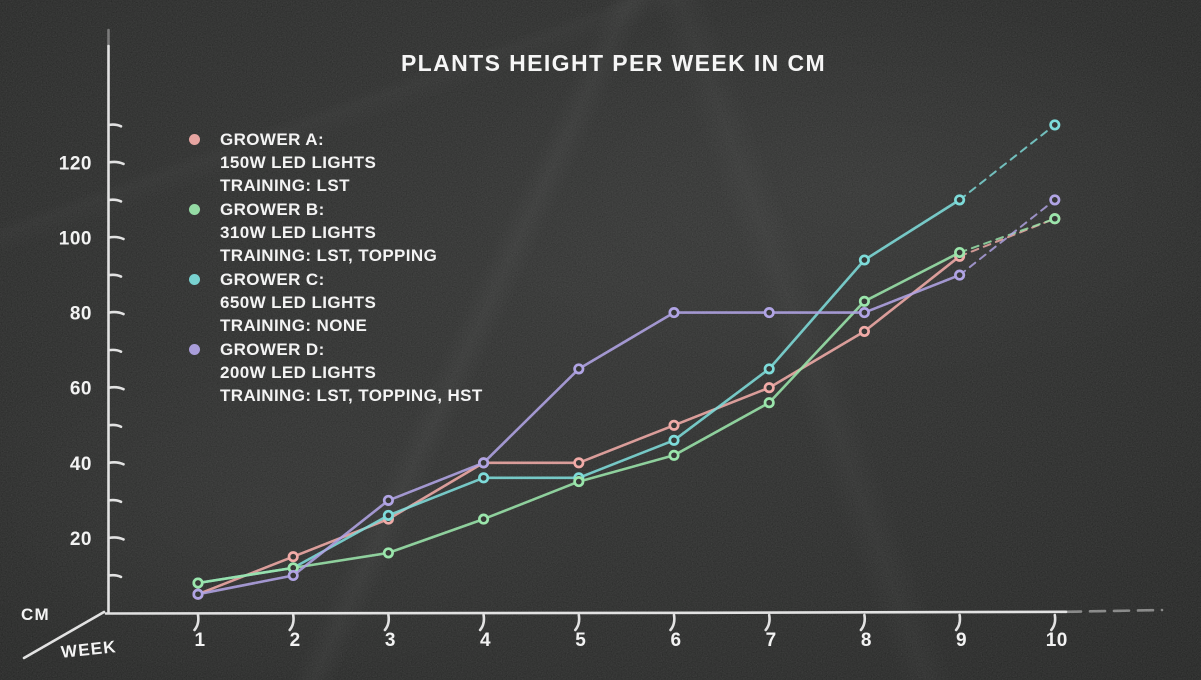 The image size is (1201, 680). I want to click on x-axis, so click(586, 612).